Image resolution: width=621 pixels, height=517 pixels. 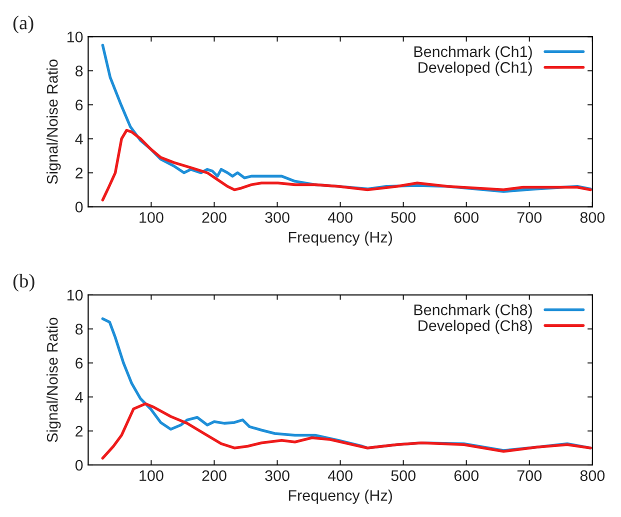 I want to click on legend-label: Developed (Ch8), so click(x=475, y=327).